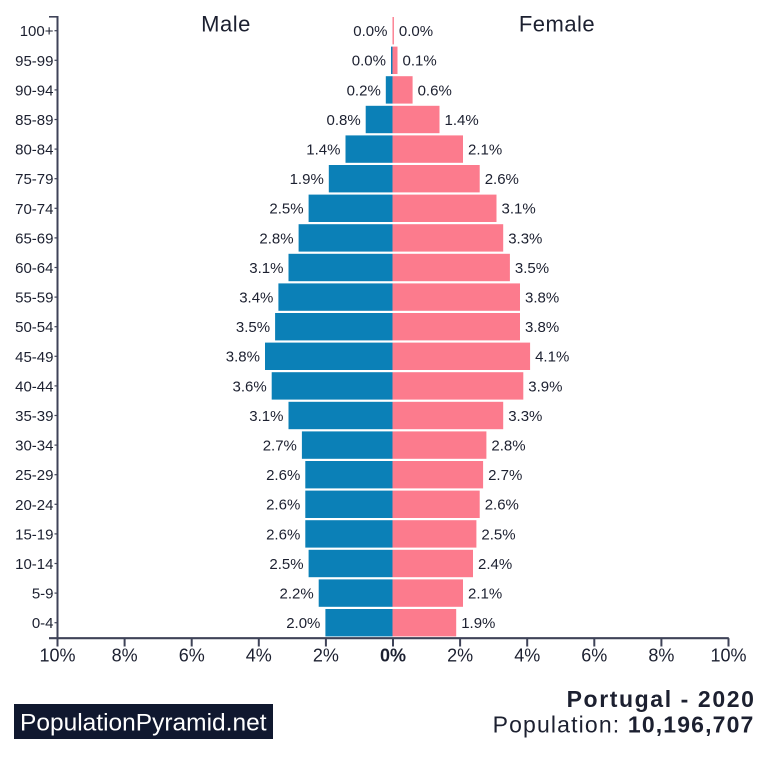  Describe the element at coordinates (557, 24) in the screenshot. I see `svg-text: Female` at that location.